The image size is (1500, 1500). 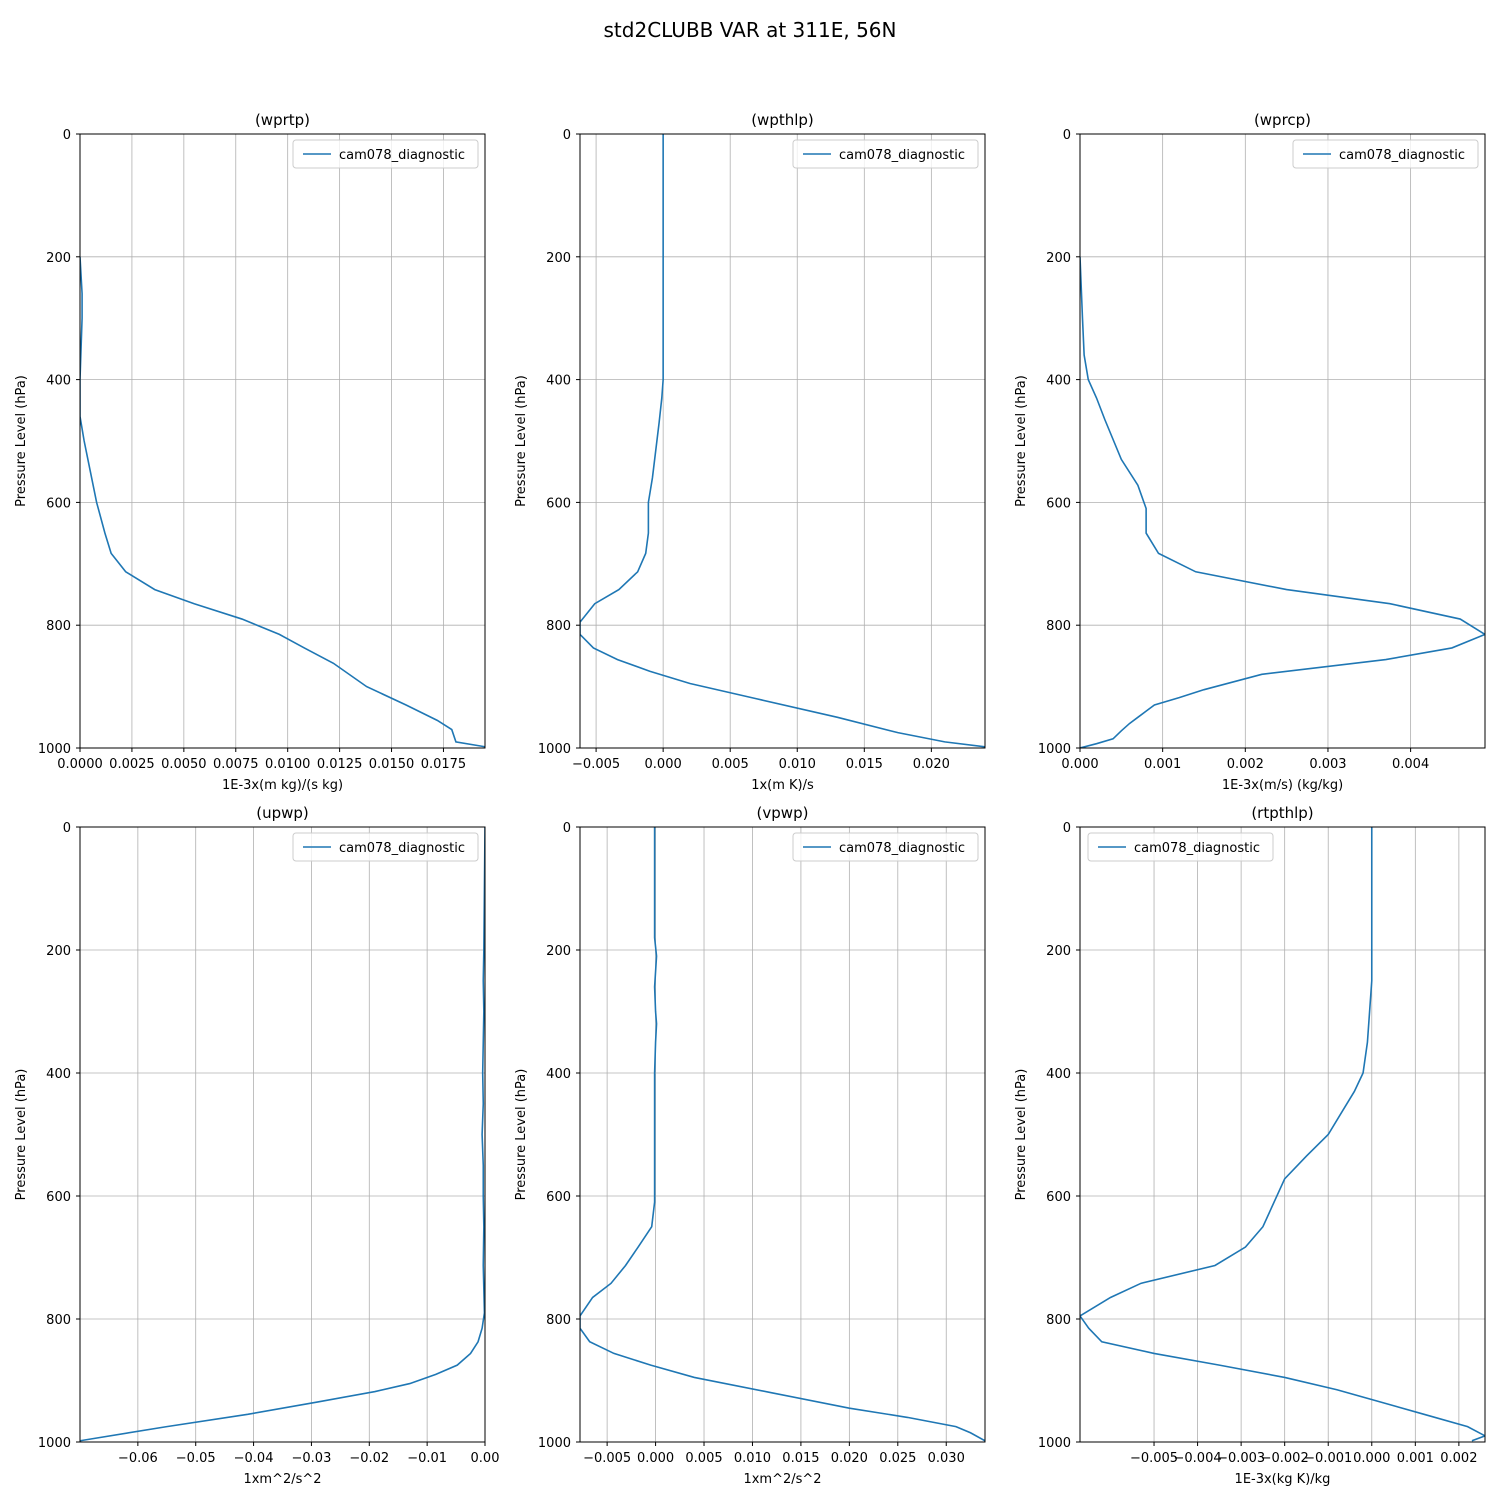 I want to click on panel-title: (rtpthlp), so click(x=1282, y=813).